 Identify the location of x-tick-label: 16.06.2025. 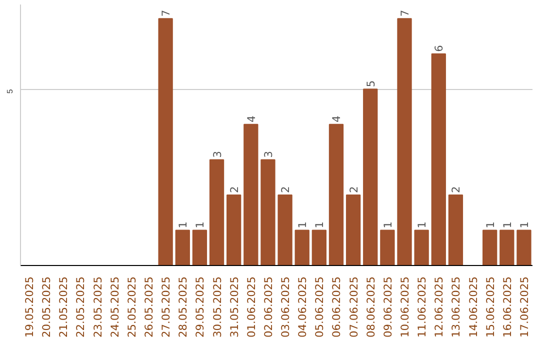
(507, 307).